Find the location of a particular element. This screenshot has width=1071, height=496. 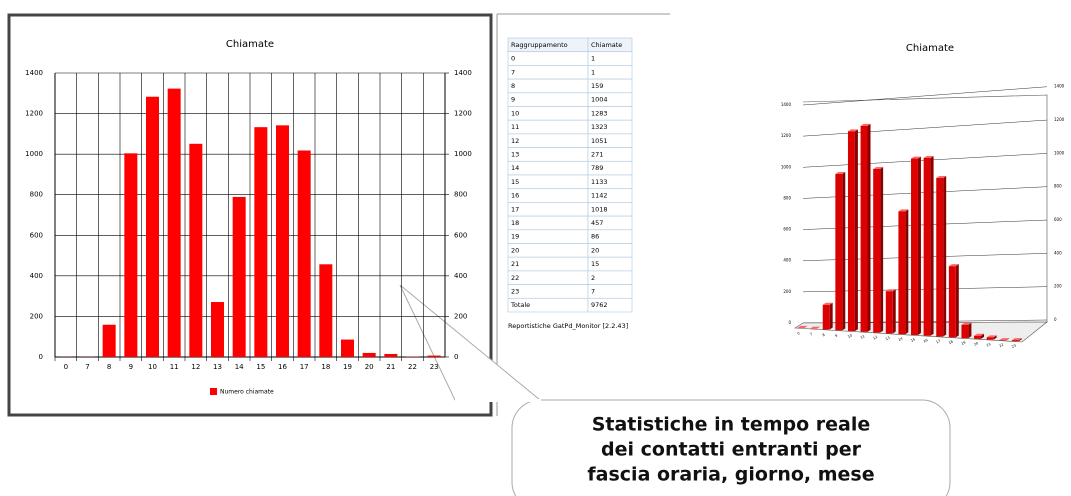

y-tick-label: 800 is located at coordinates (36, 195).